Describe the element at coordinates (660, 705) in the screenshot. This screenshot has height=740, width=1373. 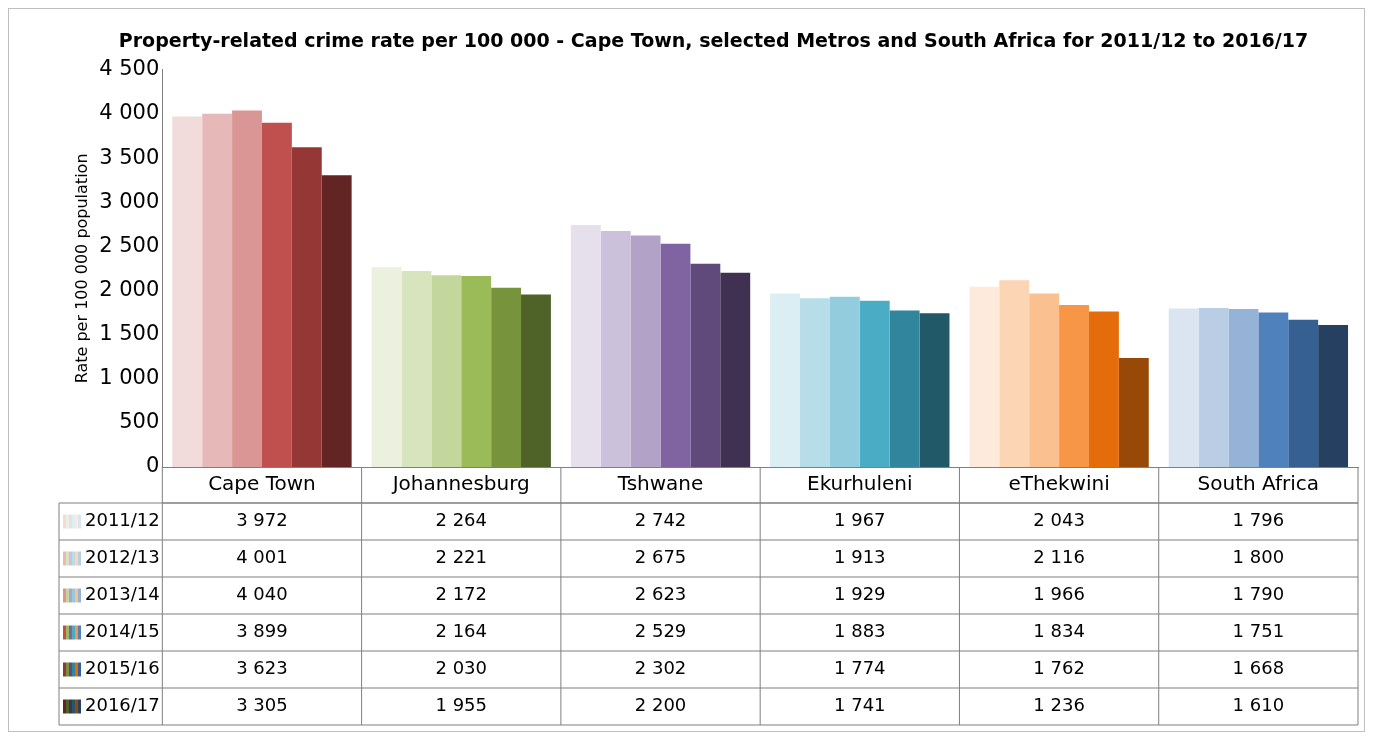
I see `data-label: 2 200` at that location.